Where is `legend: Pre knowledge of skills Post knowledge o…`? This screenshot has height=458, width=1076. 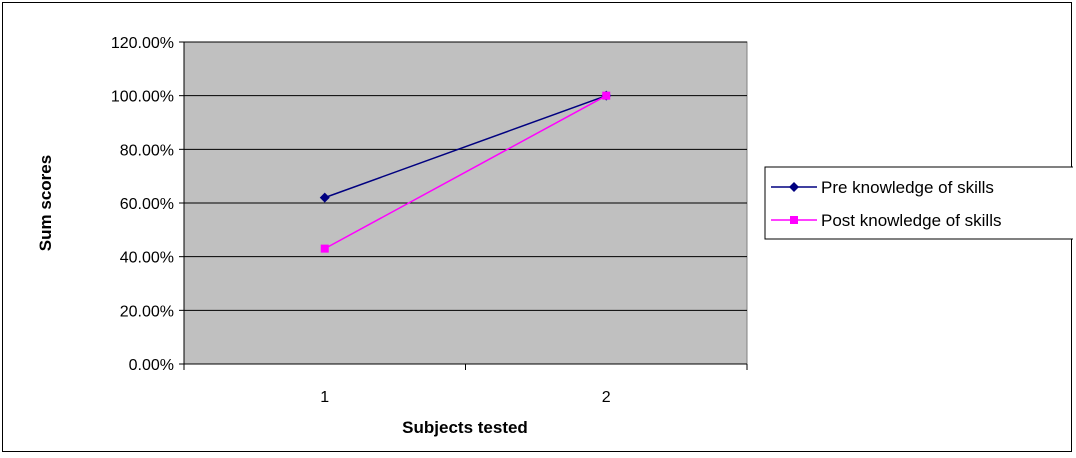
legend: Pre knowledge of skills Post knowledge o… is located at coordinates (920, 203).